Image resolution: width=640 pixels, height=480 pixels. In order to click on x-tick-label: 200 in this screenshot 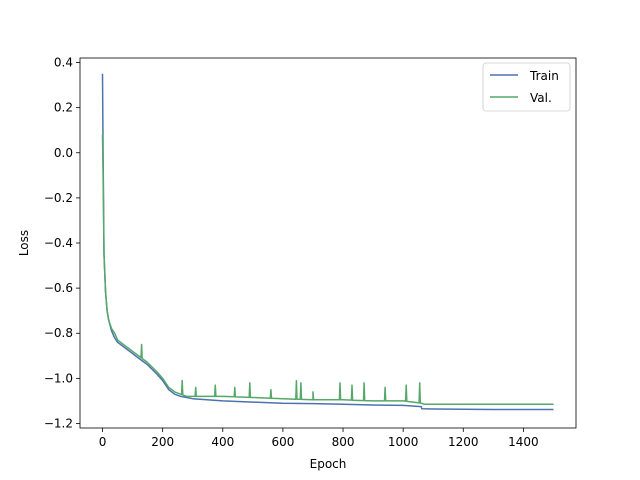, I will do `click(162, 442)`.